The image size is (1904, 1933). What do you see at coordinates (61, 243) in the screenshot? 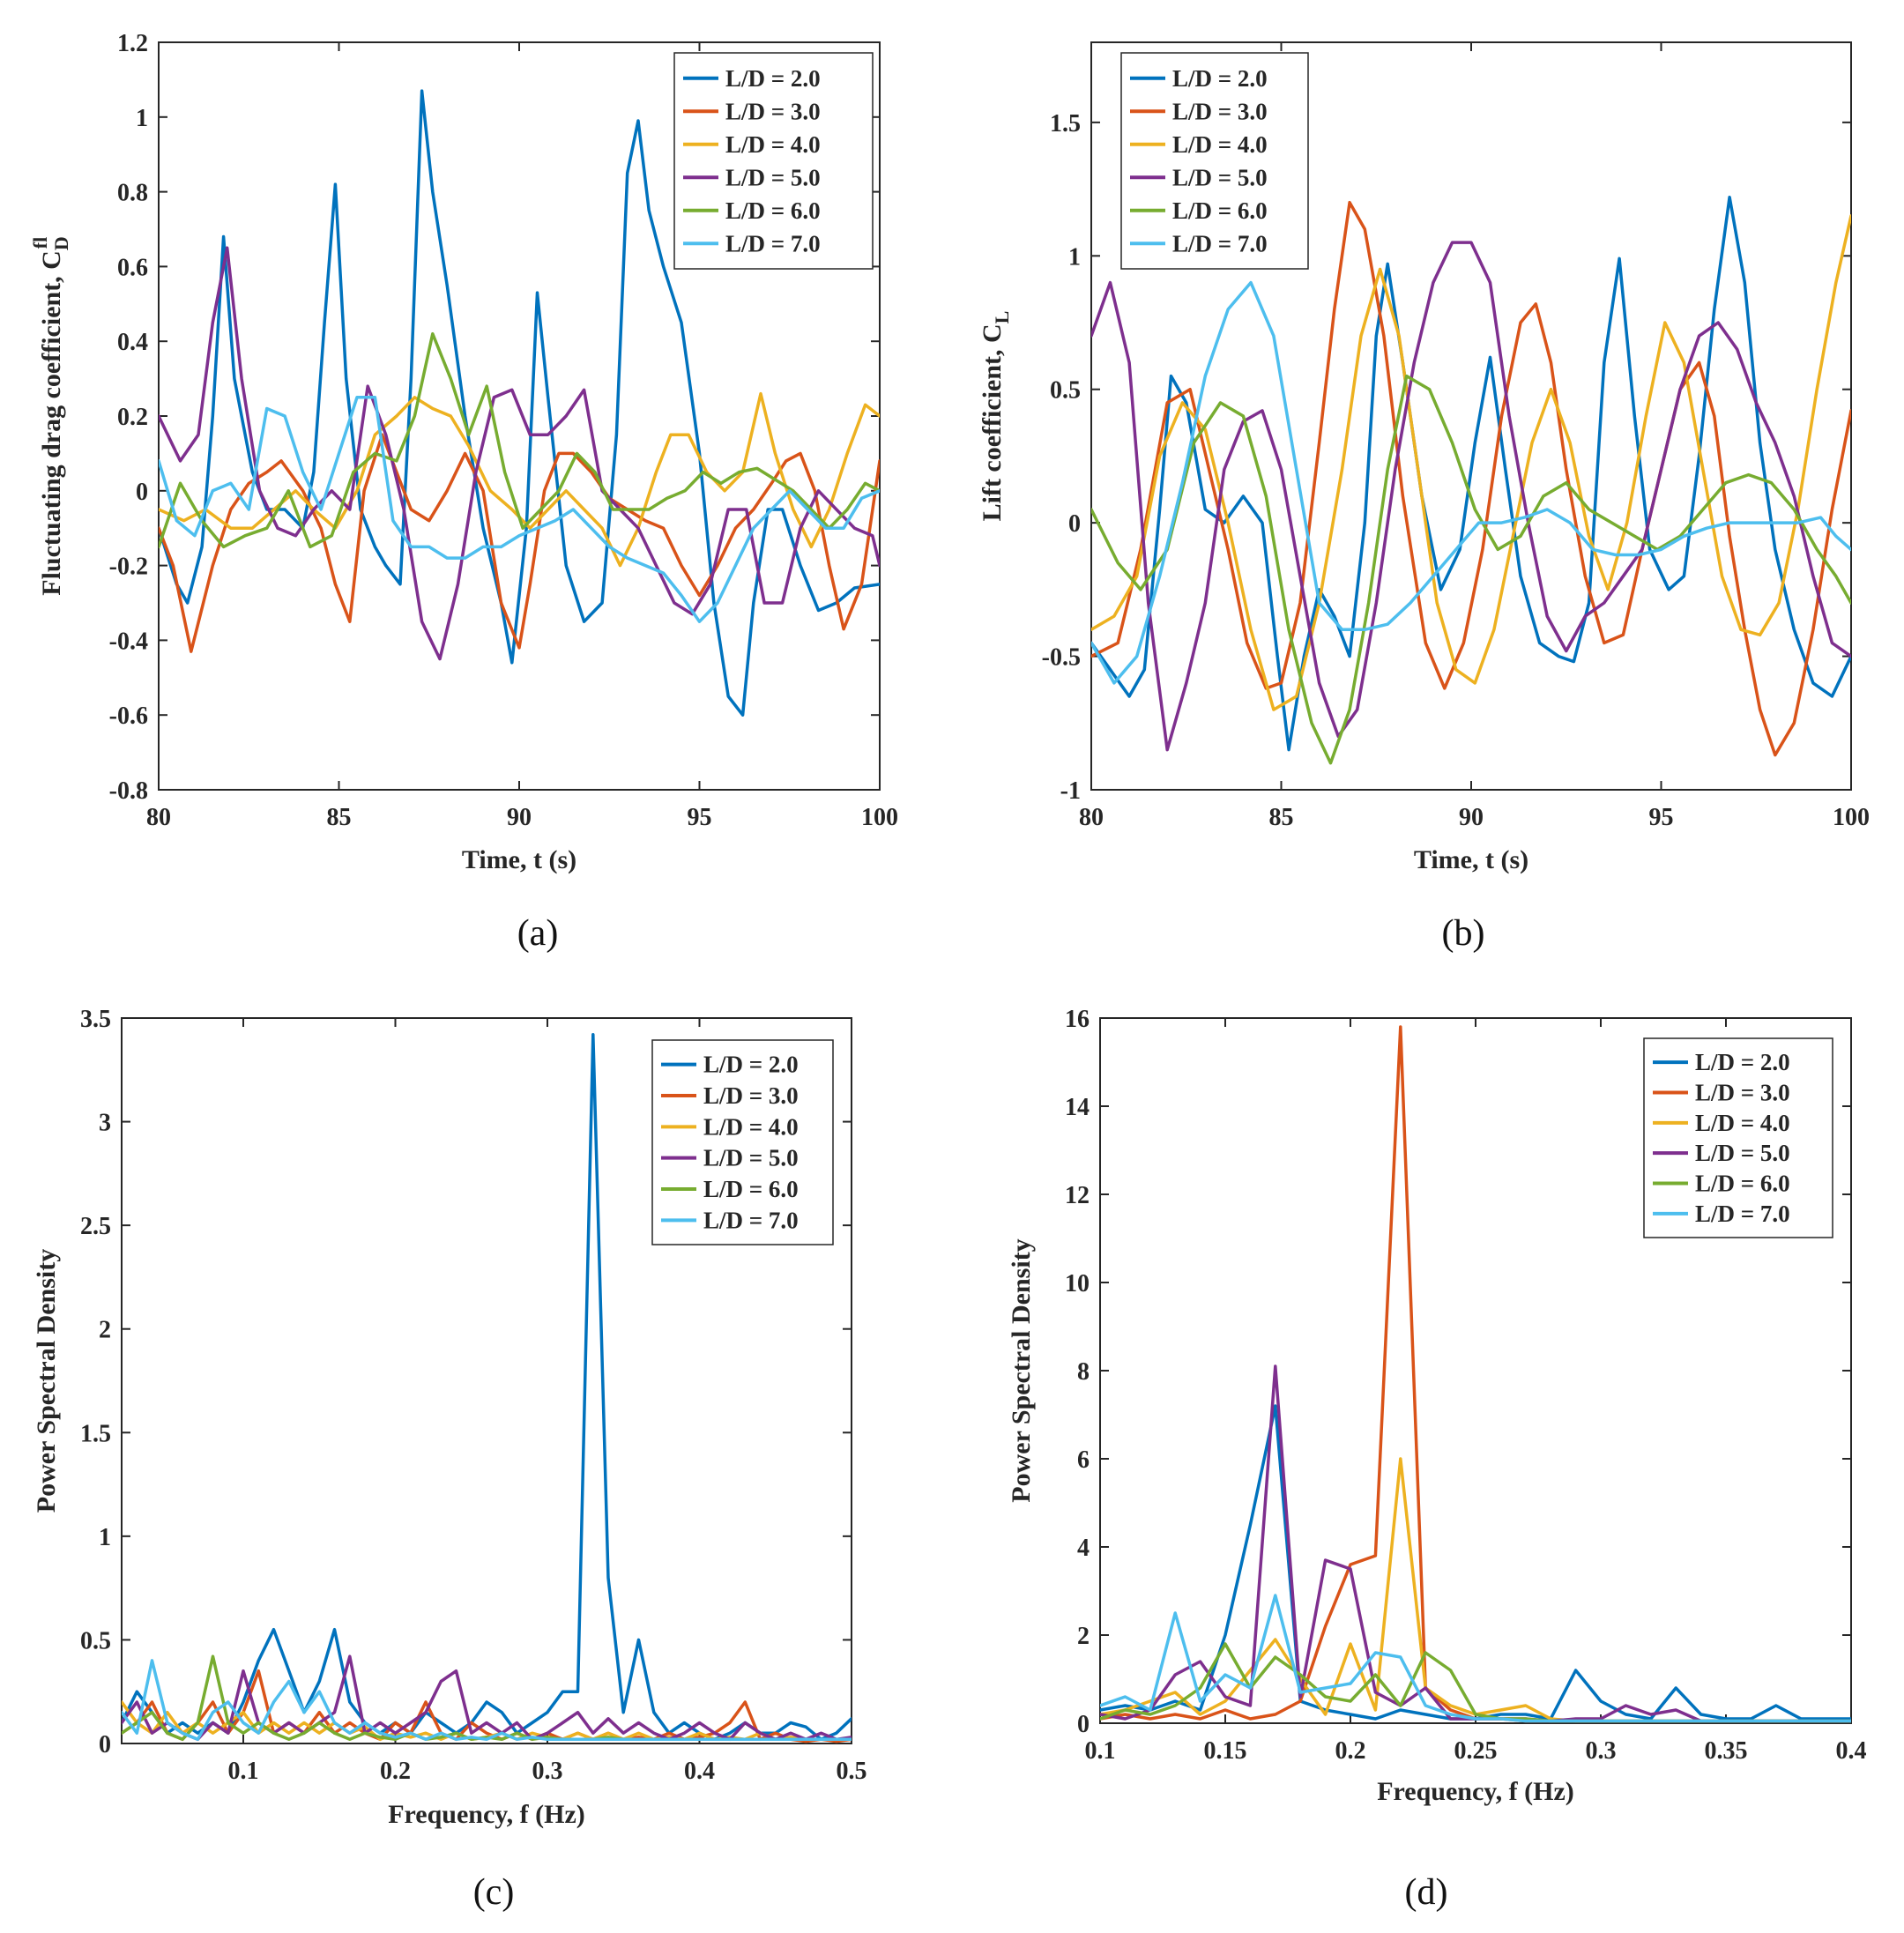
I see `y-axis-label-subscript: D` at bounding box center [61, 243].